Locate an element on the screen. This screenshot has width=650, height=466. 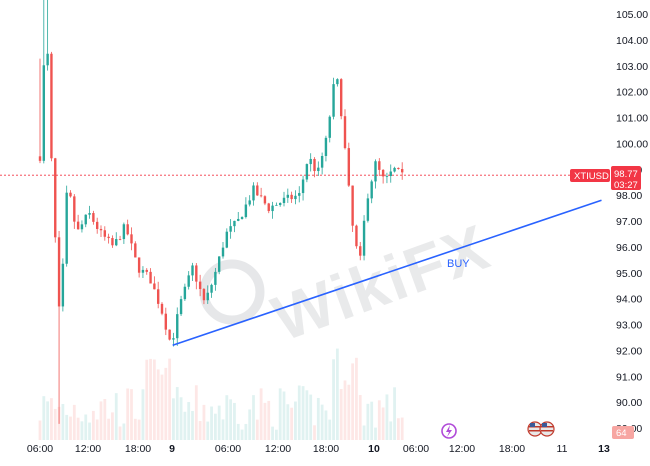
watermark-logo: WikiFX is located at coordinates (349, 282).